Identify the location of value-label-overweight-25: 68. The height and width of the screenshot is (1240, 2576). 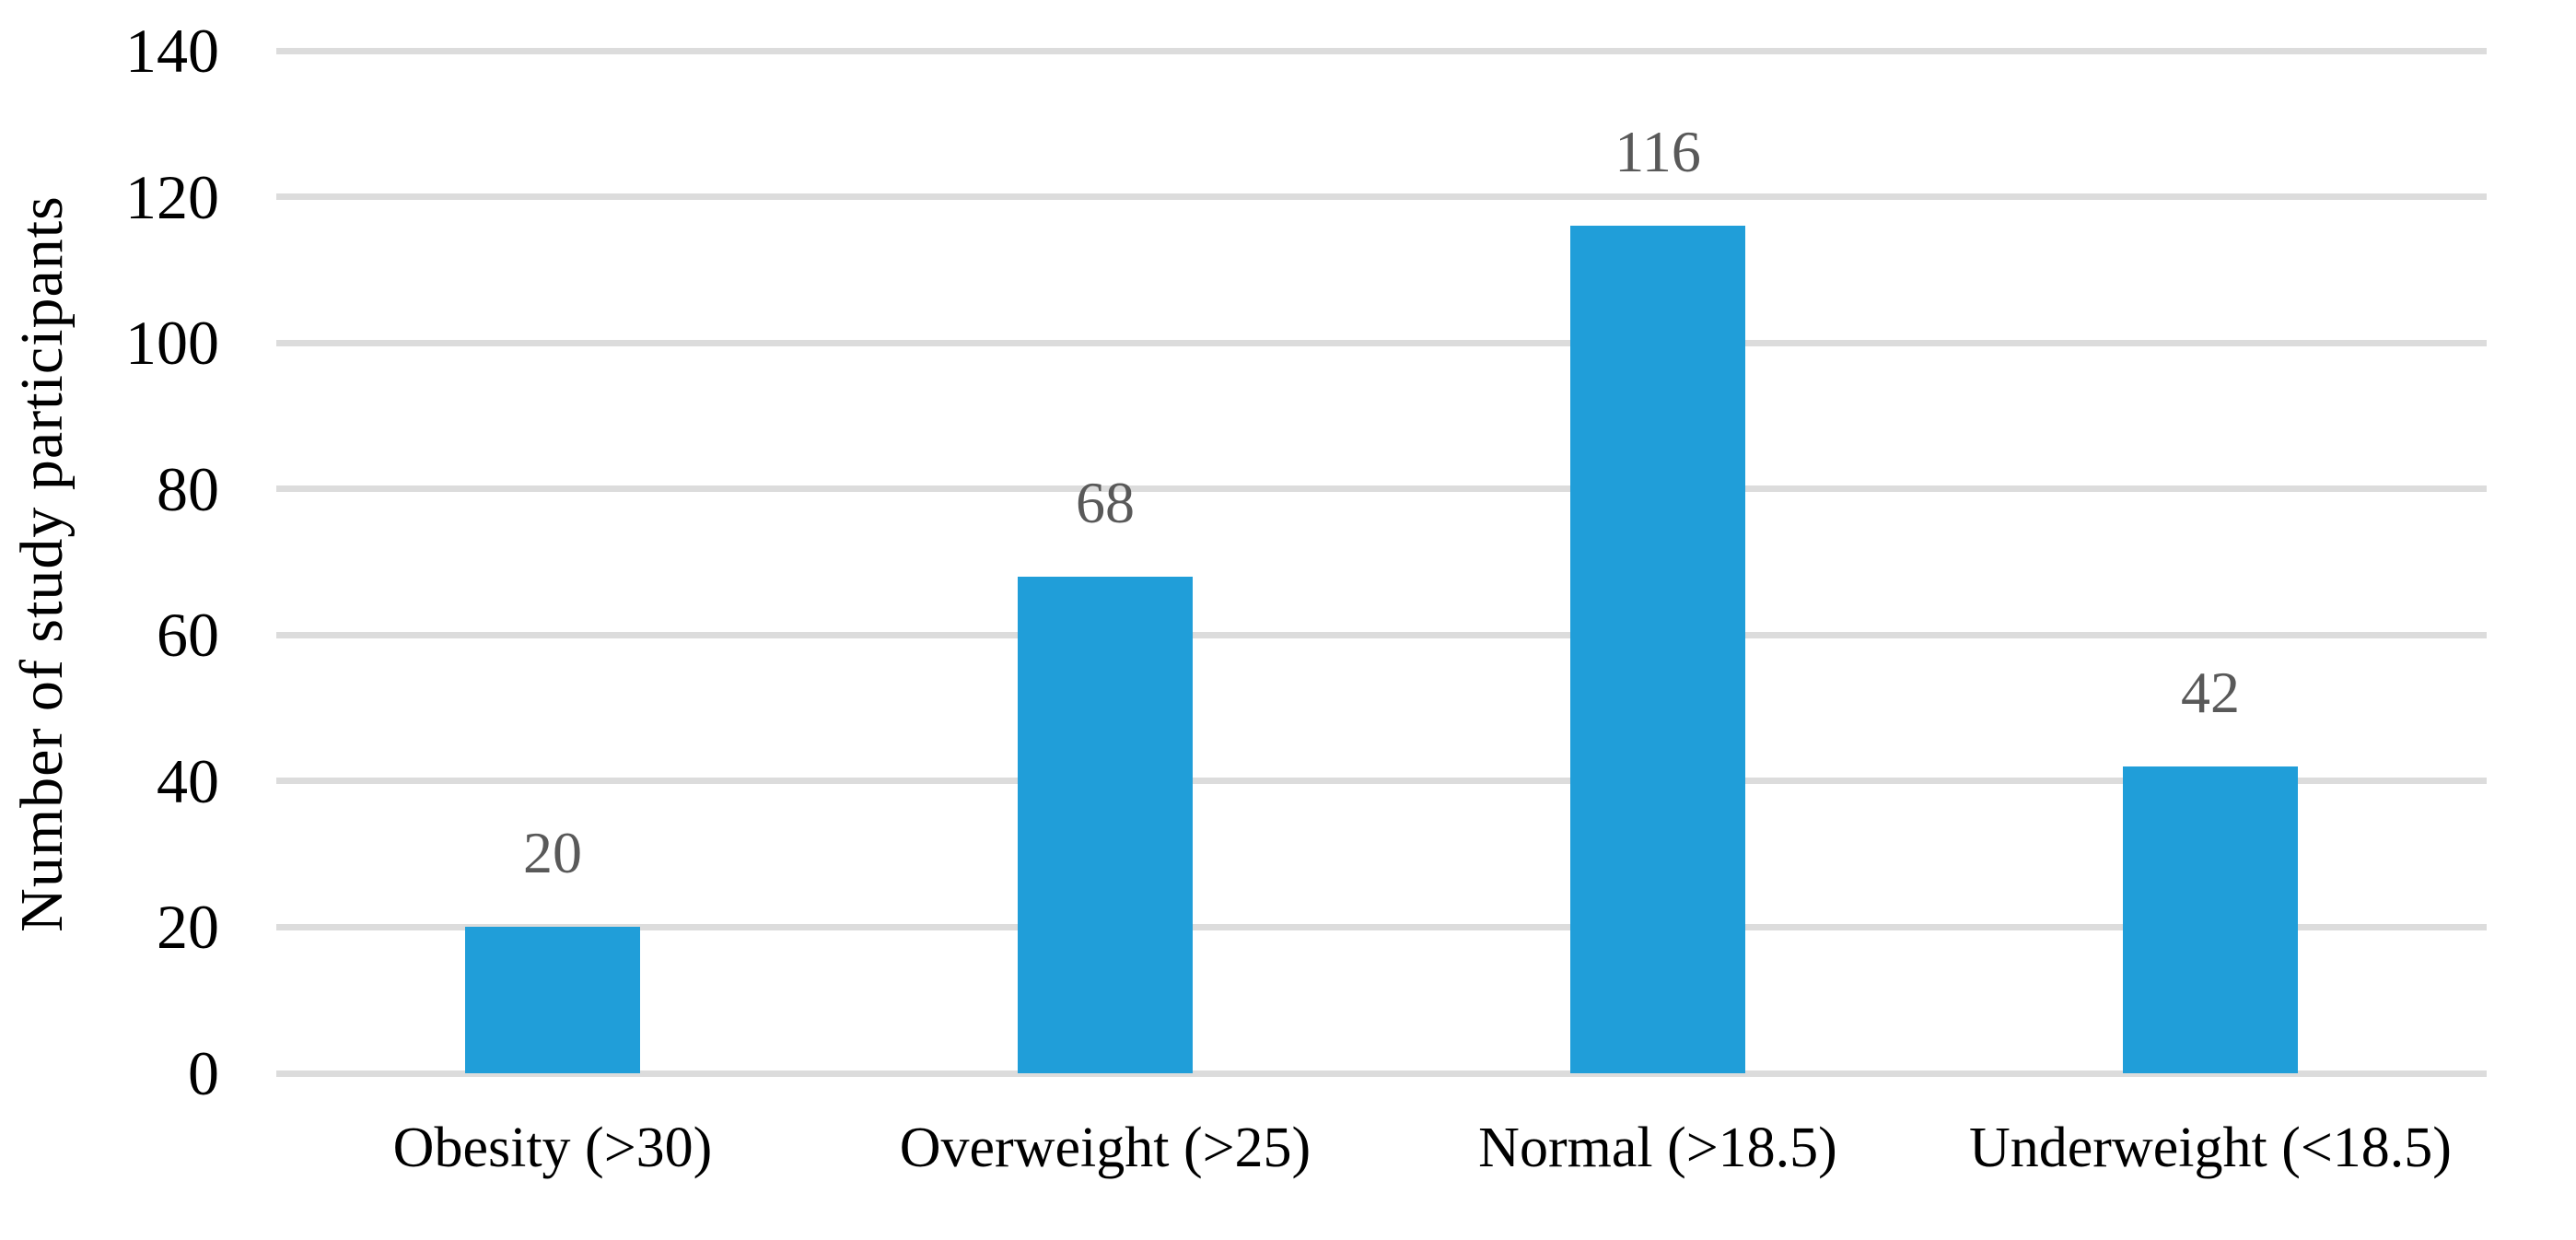
(1105, 502).